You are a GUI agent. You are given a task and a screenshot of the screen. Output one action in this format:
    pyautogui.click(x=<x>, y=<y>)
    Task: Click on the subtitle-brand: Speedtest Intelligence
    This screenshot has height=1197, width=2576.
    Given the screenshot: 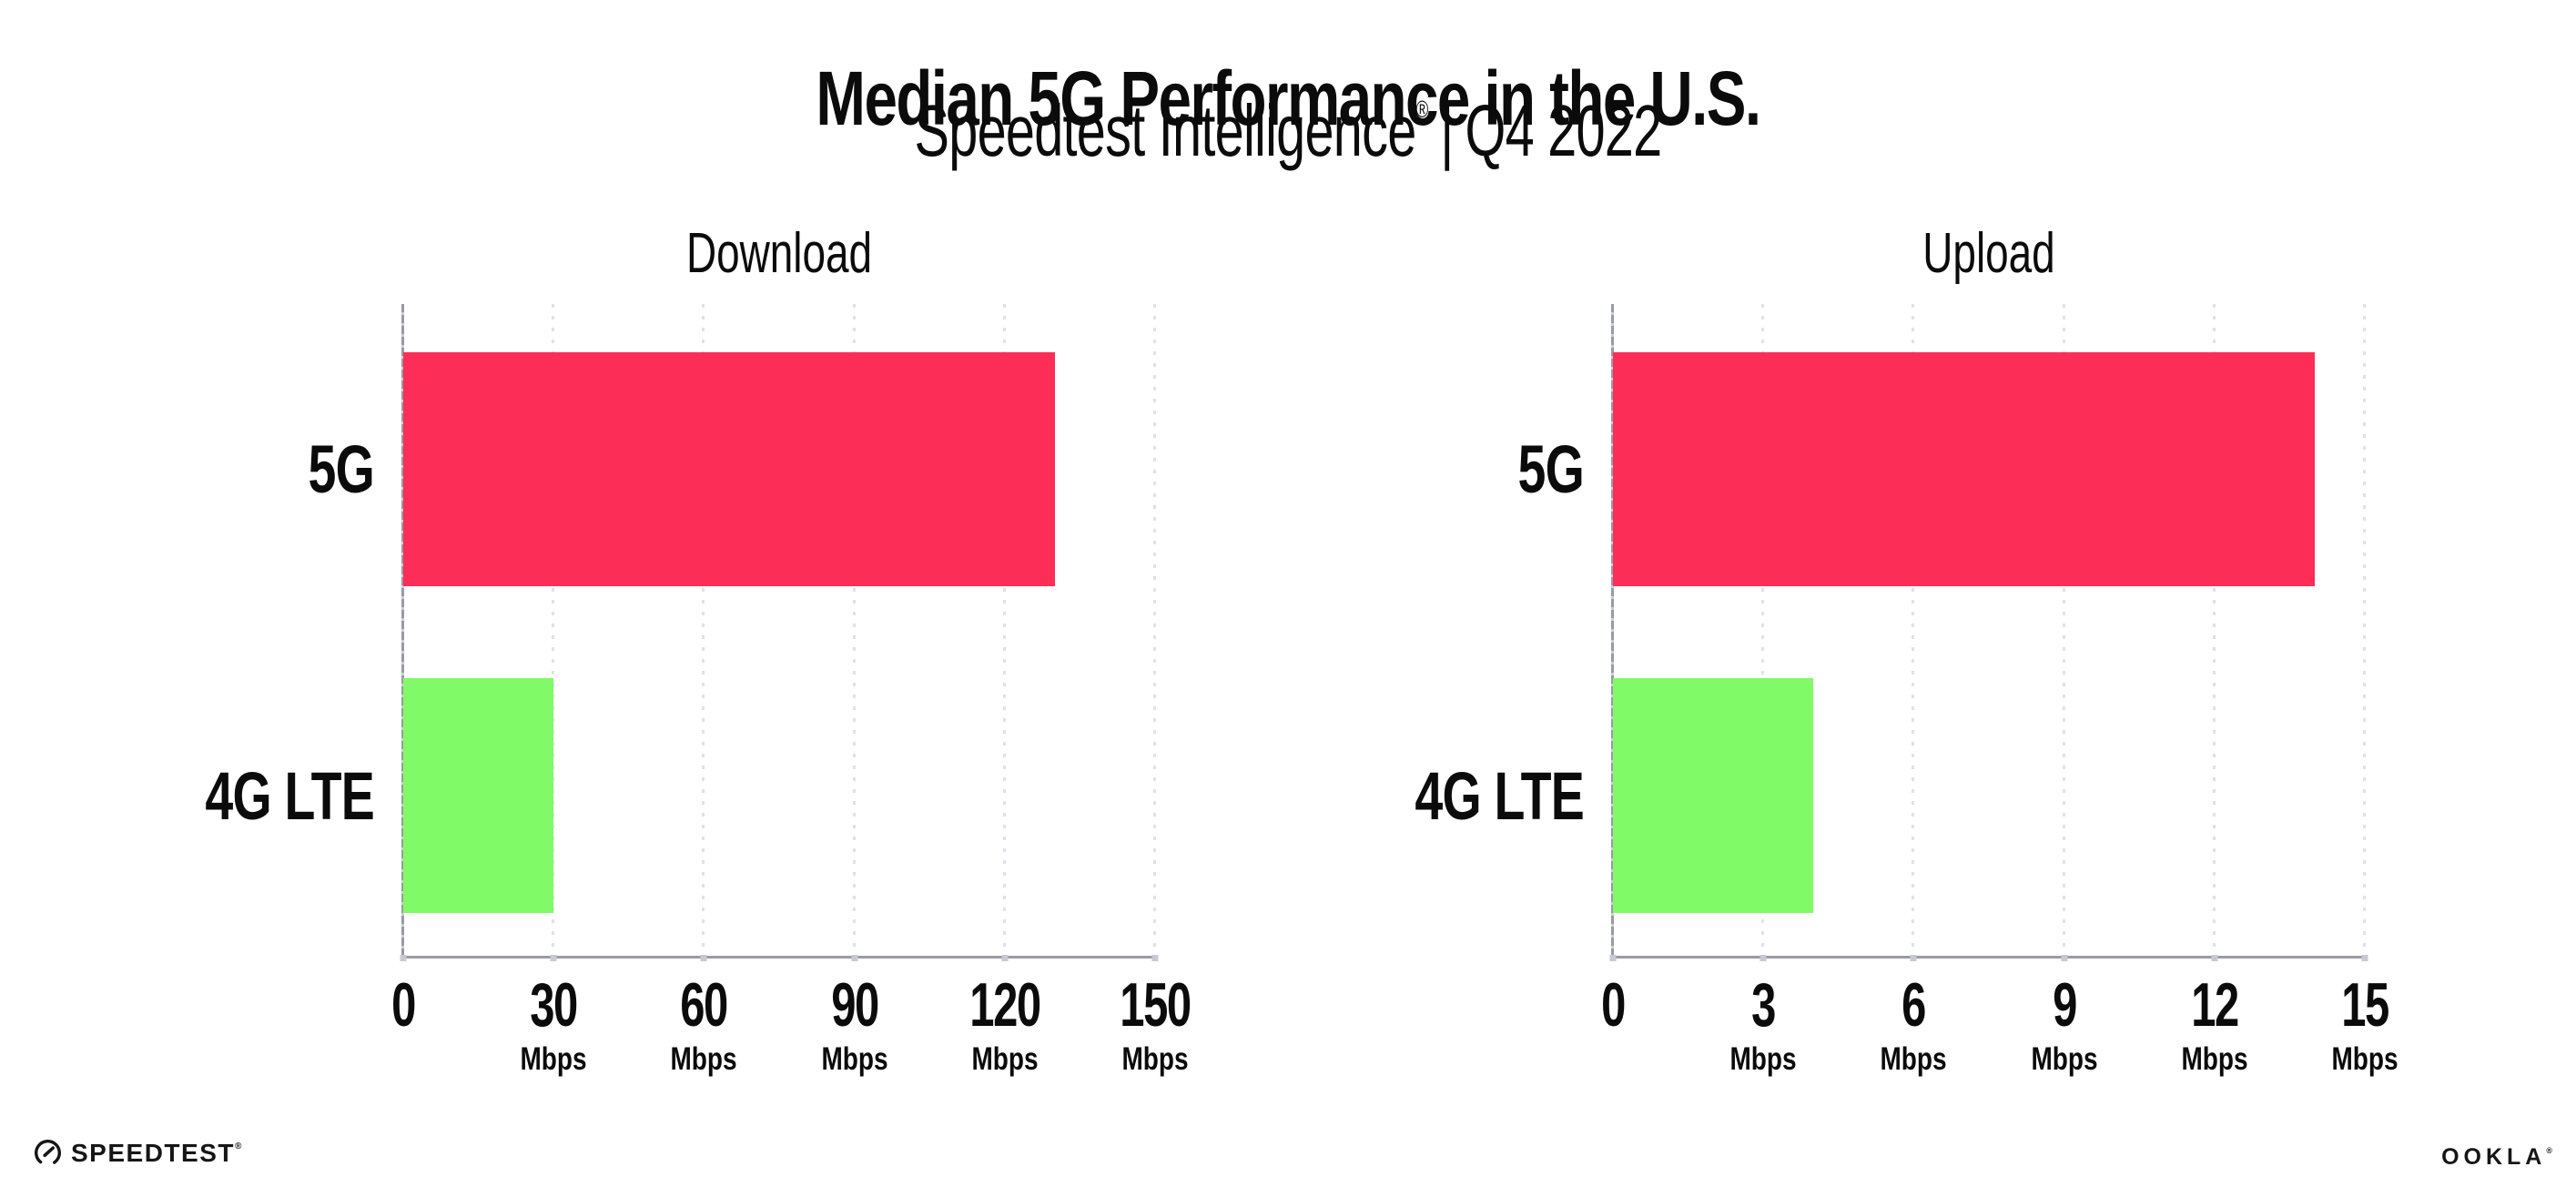 What is the action you would take?
    pyautogui.click(x=1165, y=130)
    